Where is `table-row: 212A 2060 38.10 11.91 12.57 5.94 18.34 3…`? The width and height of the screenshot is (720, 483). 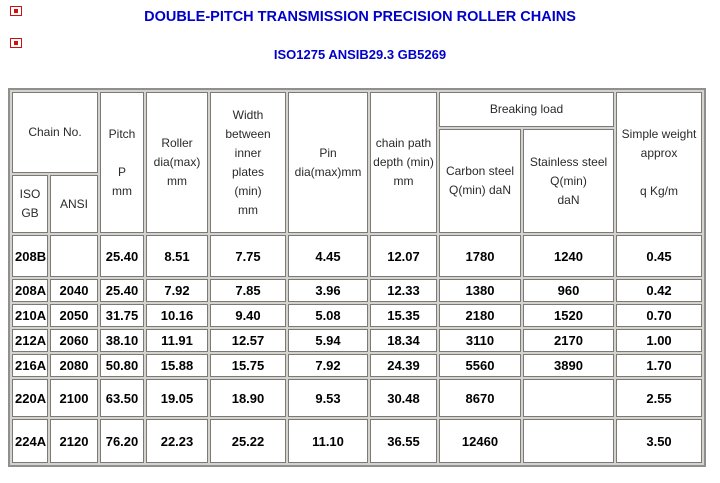 table-row: 212A 2060 38.10 11.91 12.57 5.94 18.34 3… is located at coordinates (357, 340).